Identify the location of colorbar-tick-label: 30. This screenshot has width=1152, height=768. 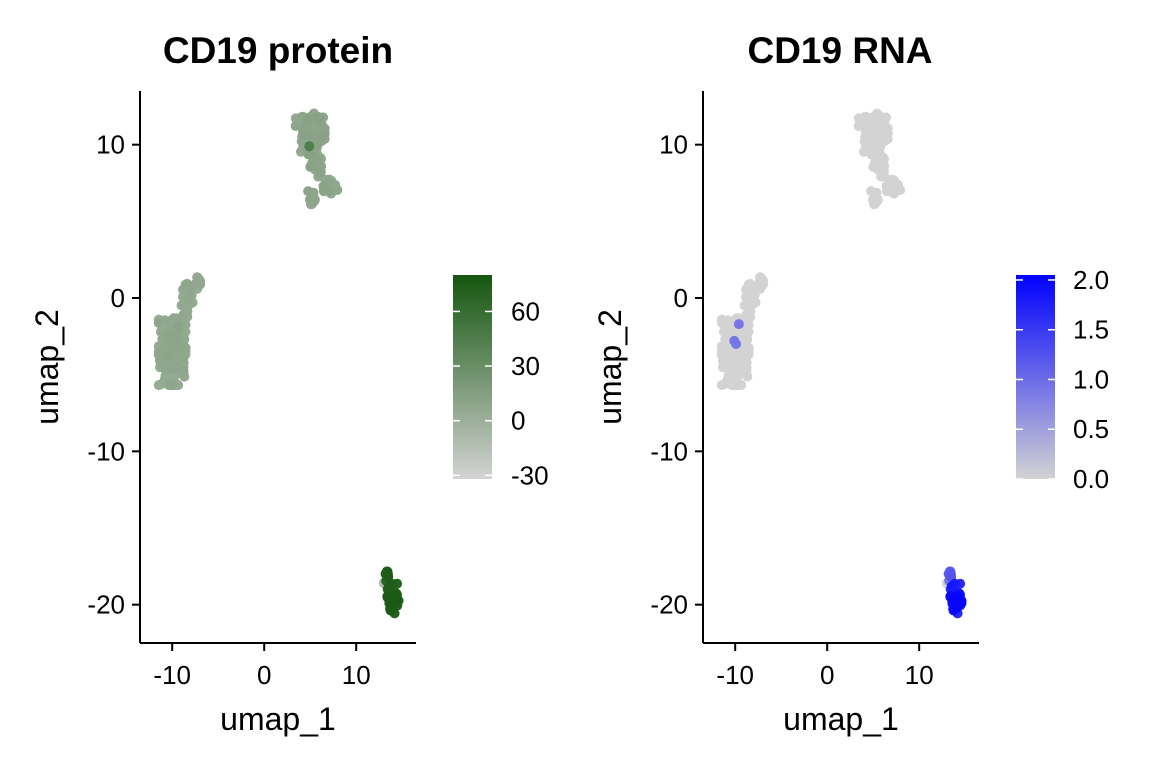
(525, 366).